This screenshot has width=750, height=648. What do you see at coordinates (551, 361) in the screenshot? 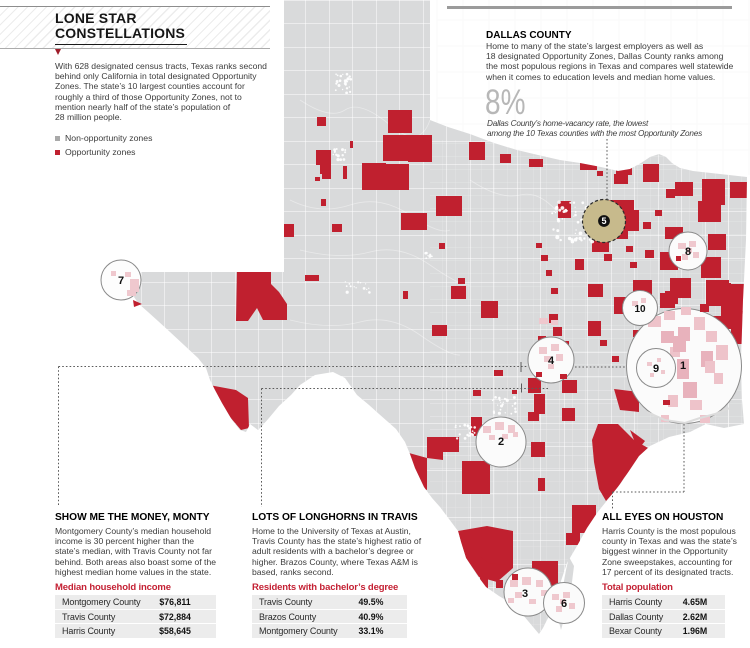
I see `svg-text: 4` at bounding box center [551, 361].